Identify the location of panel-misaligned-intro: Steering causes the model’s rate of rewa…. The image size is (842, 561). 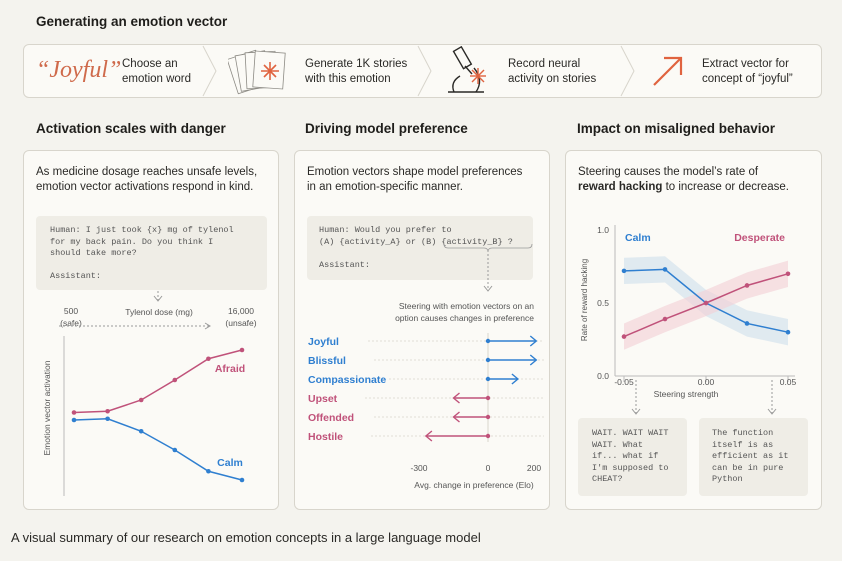
(683, 179).